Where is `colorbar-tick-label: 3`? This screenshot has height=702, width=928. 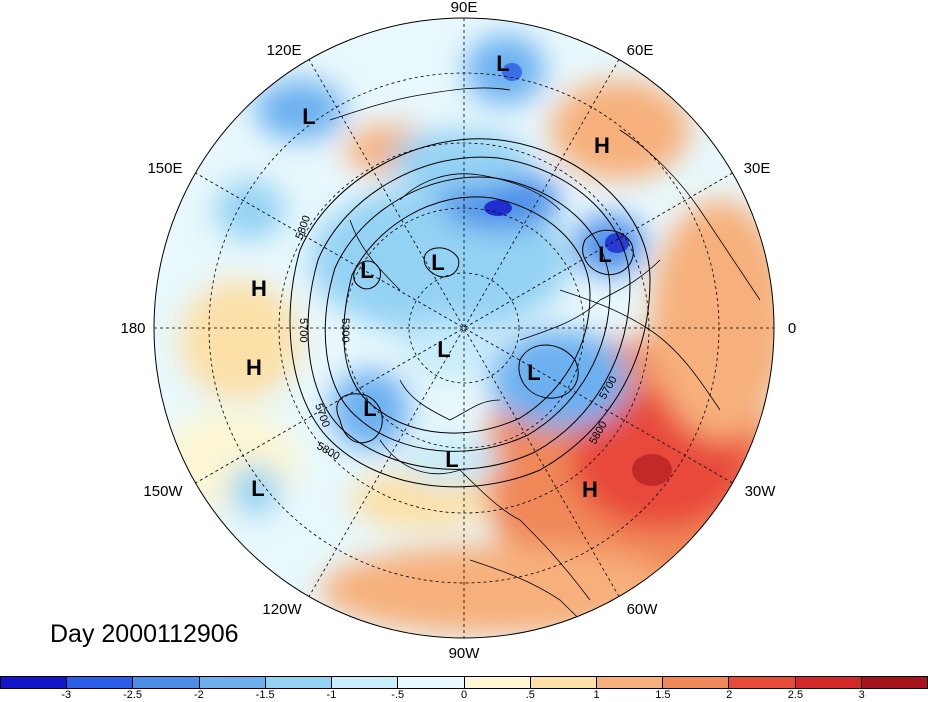 colorbar-tick-label: 3 is located at coordinates (861, 695).